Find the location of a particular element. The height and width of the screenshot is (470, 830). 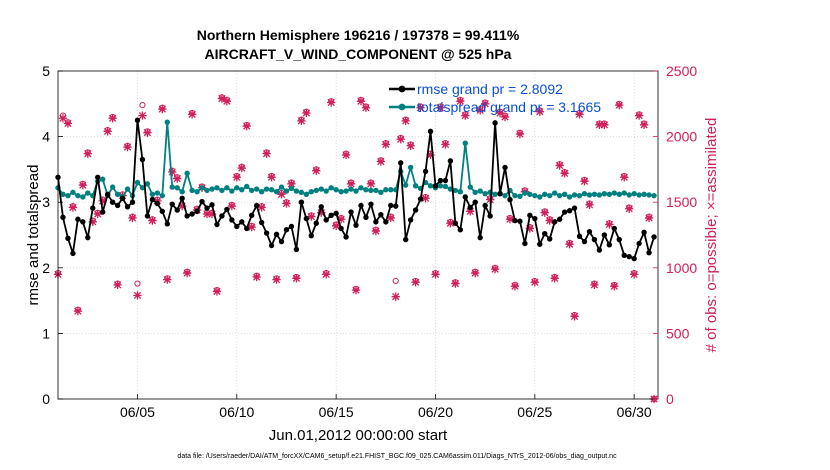

x-axis: 06/05 06/10 06/15 06/20 06/25 06/30 is located at coordinates (386, 407).